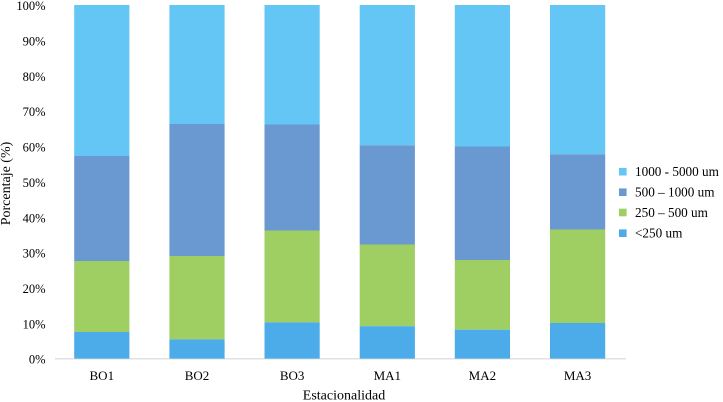 Image resolution: width=723 pixels, height=402 pixels. What do you see at coordinates (659, 233) in the screenshot?
I see `svg-text: <250 um` at bounding box center [659, 233].